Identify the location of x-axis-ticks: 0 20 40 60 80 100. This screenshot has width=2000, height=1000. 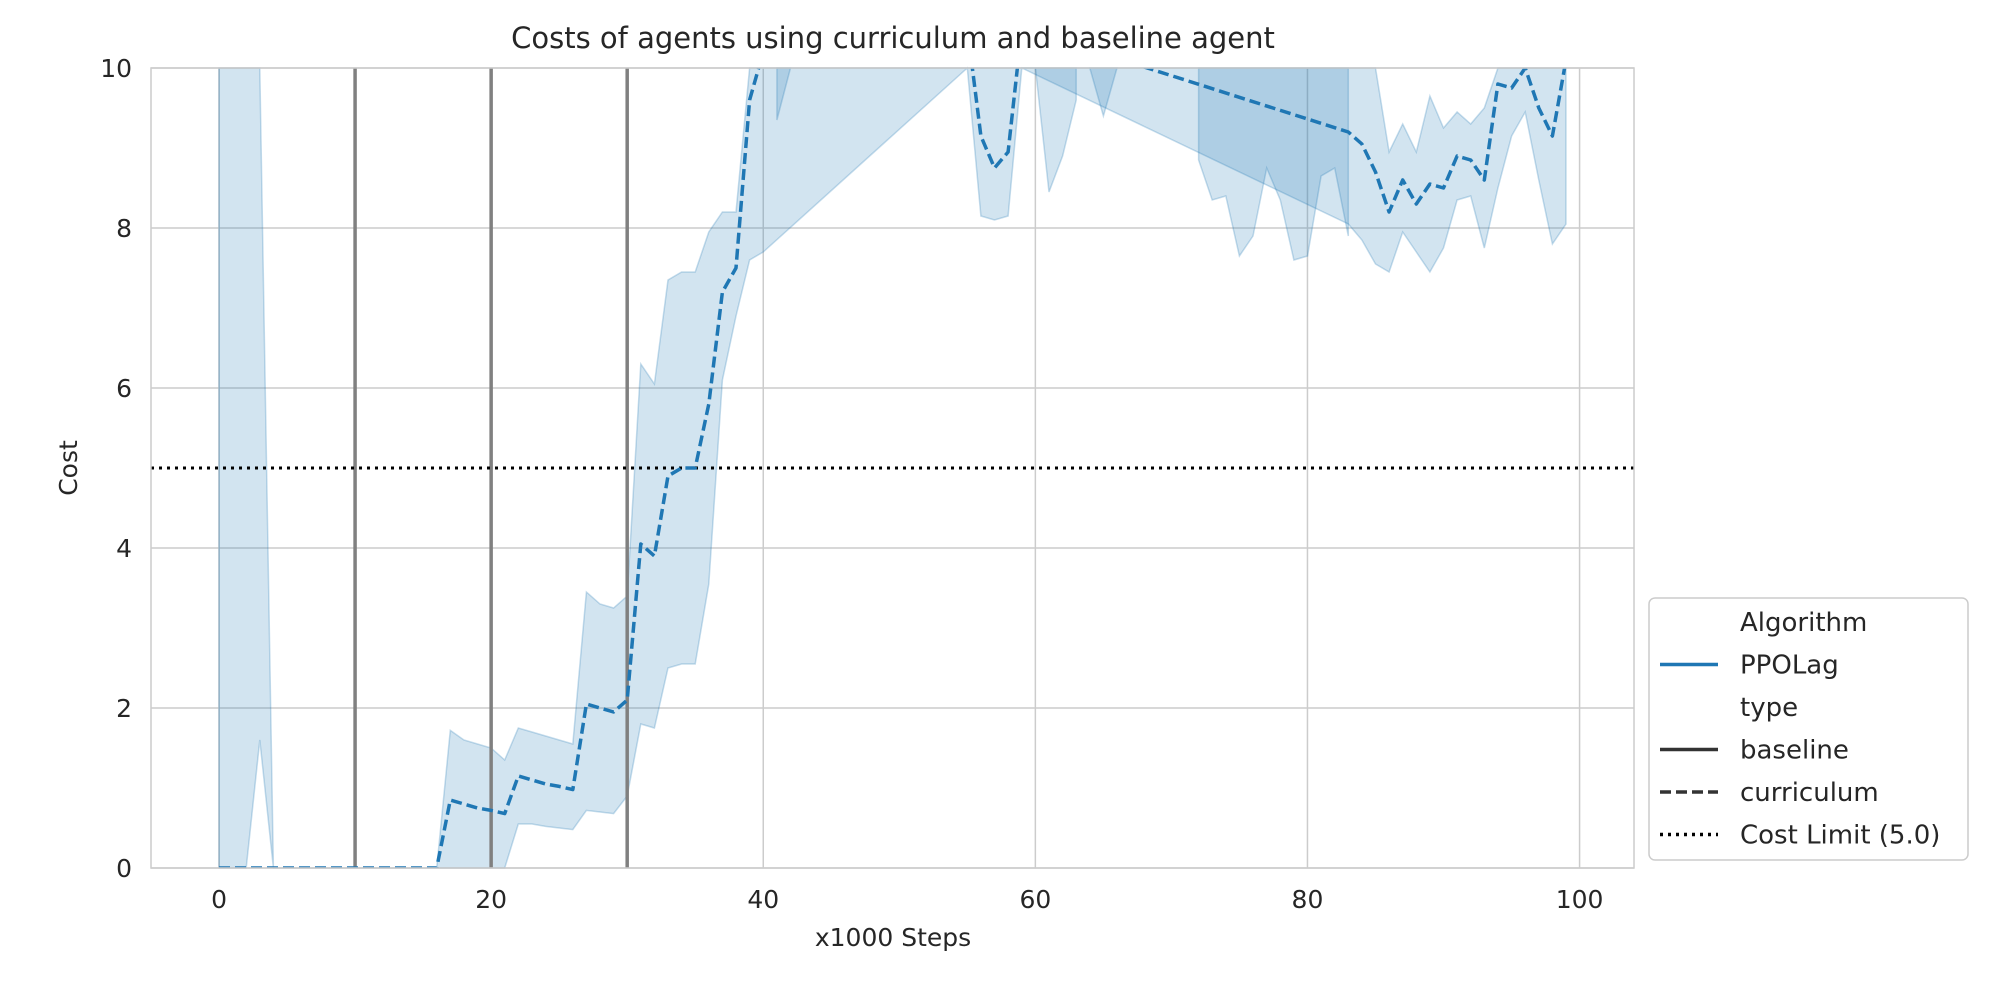
(907, 899).